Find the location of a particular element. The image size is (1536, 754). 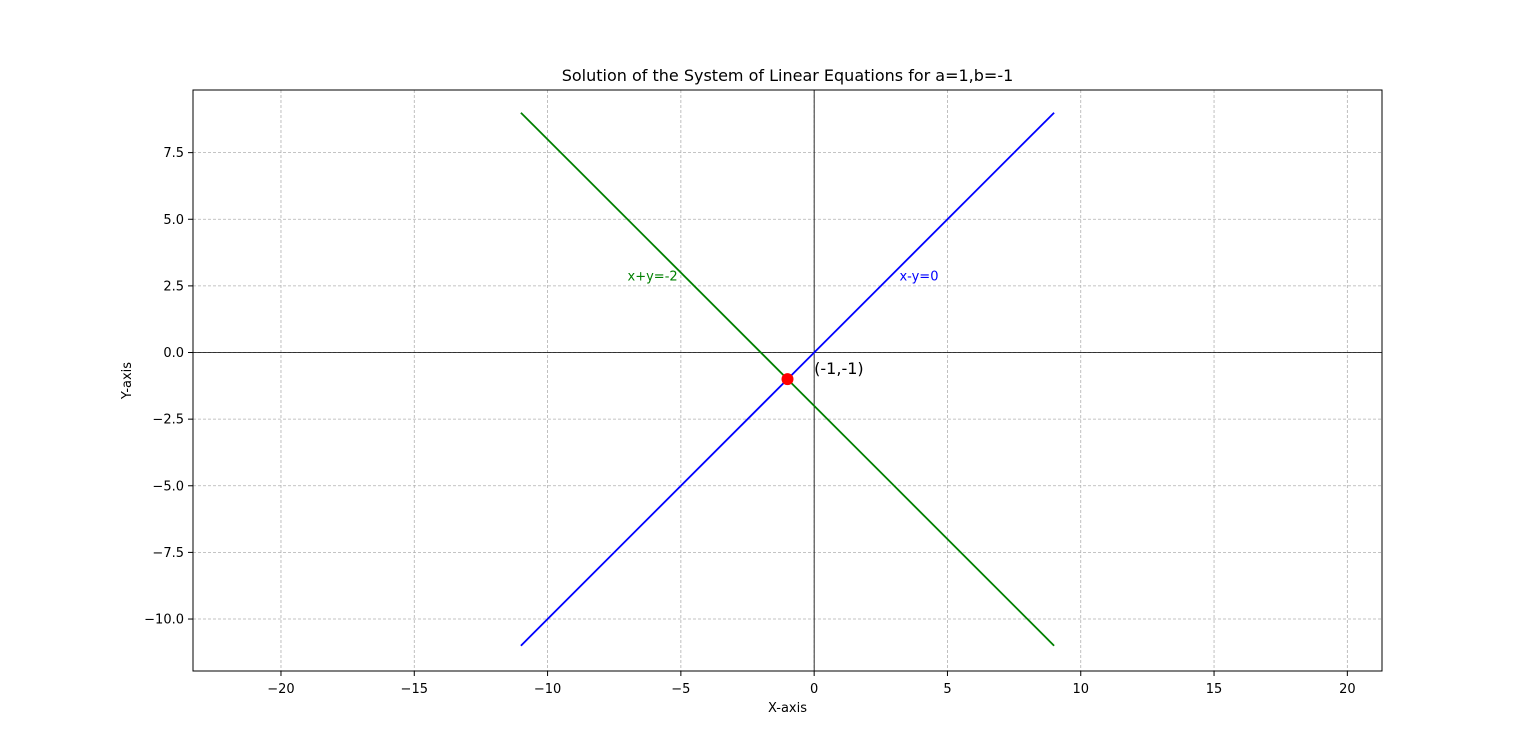

x-tick-label: 15 is located at coordinates (1214, 689).